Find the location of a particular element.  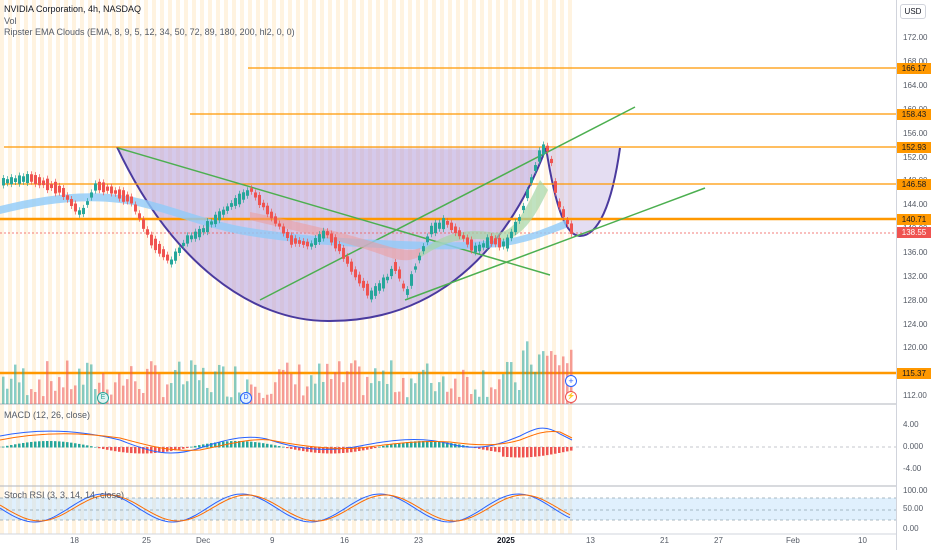

level-price-badge: 152.93 is located at coordinates (914, 147).